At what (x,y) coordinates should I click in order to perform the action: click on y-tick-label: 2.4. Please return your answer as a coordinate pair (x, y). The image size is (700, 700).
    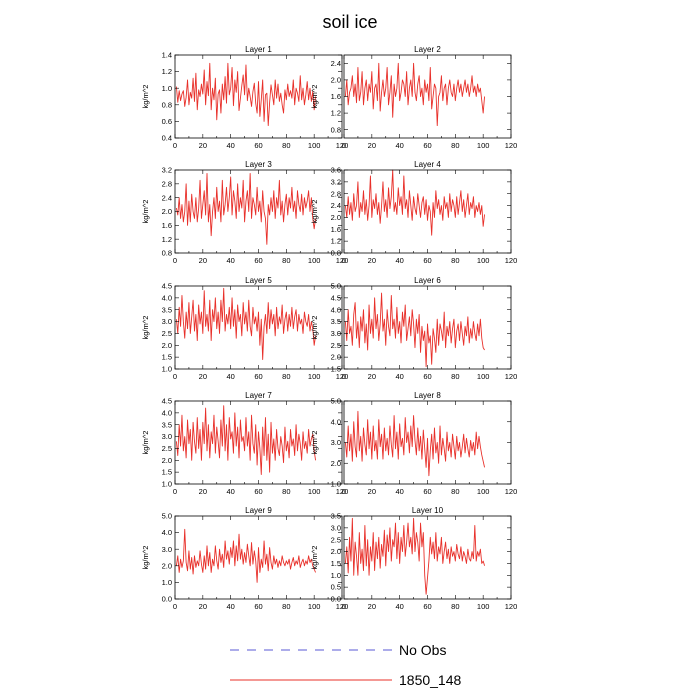
    Looking at the image, I should click on (336, 205).